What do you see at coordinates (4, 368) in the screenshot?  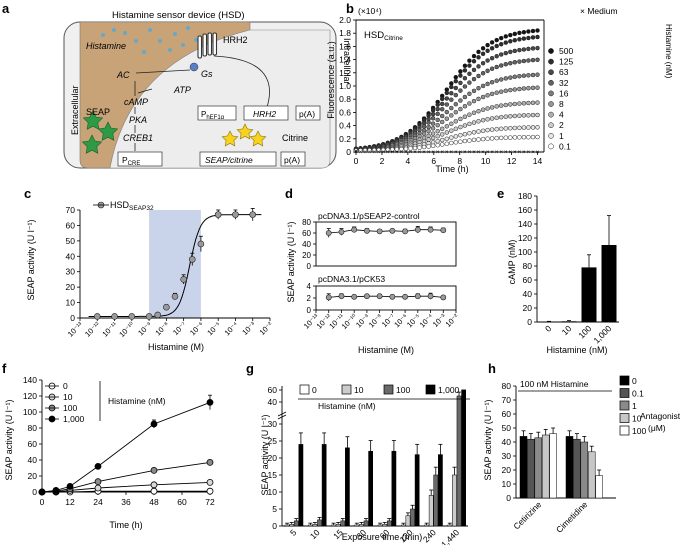 I see `panel-label-f: f` at bounding box center [4, 368].